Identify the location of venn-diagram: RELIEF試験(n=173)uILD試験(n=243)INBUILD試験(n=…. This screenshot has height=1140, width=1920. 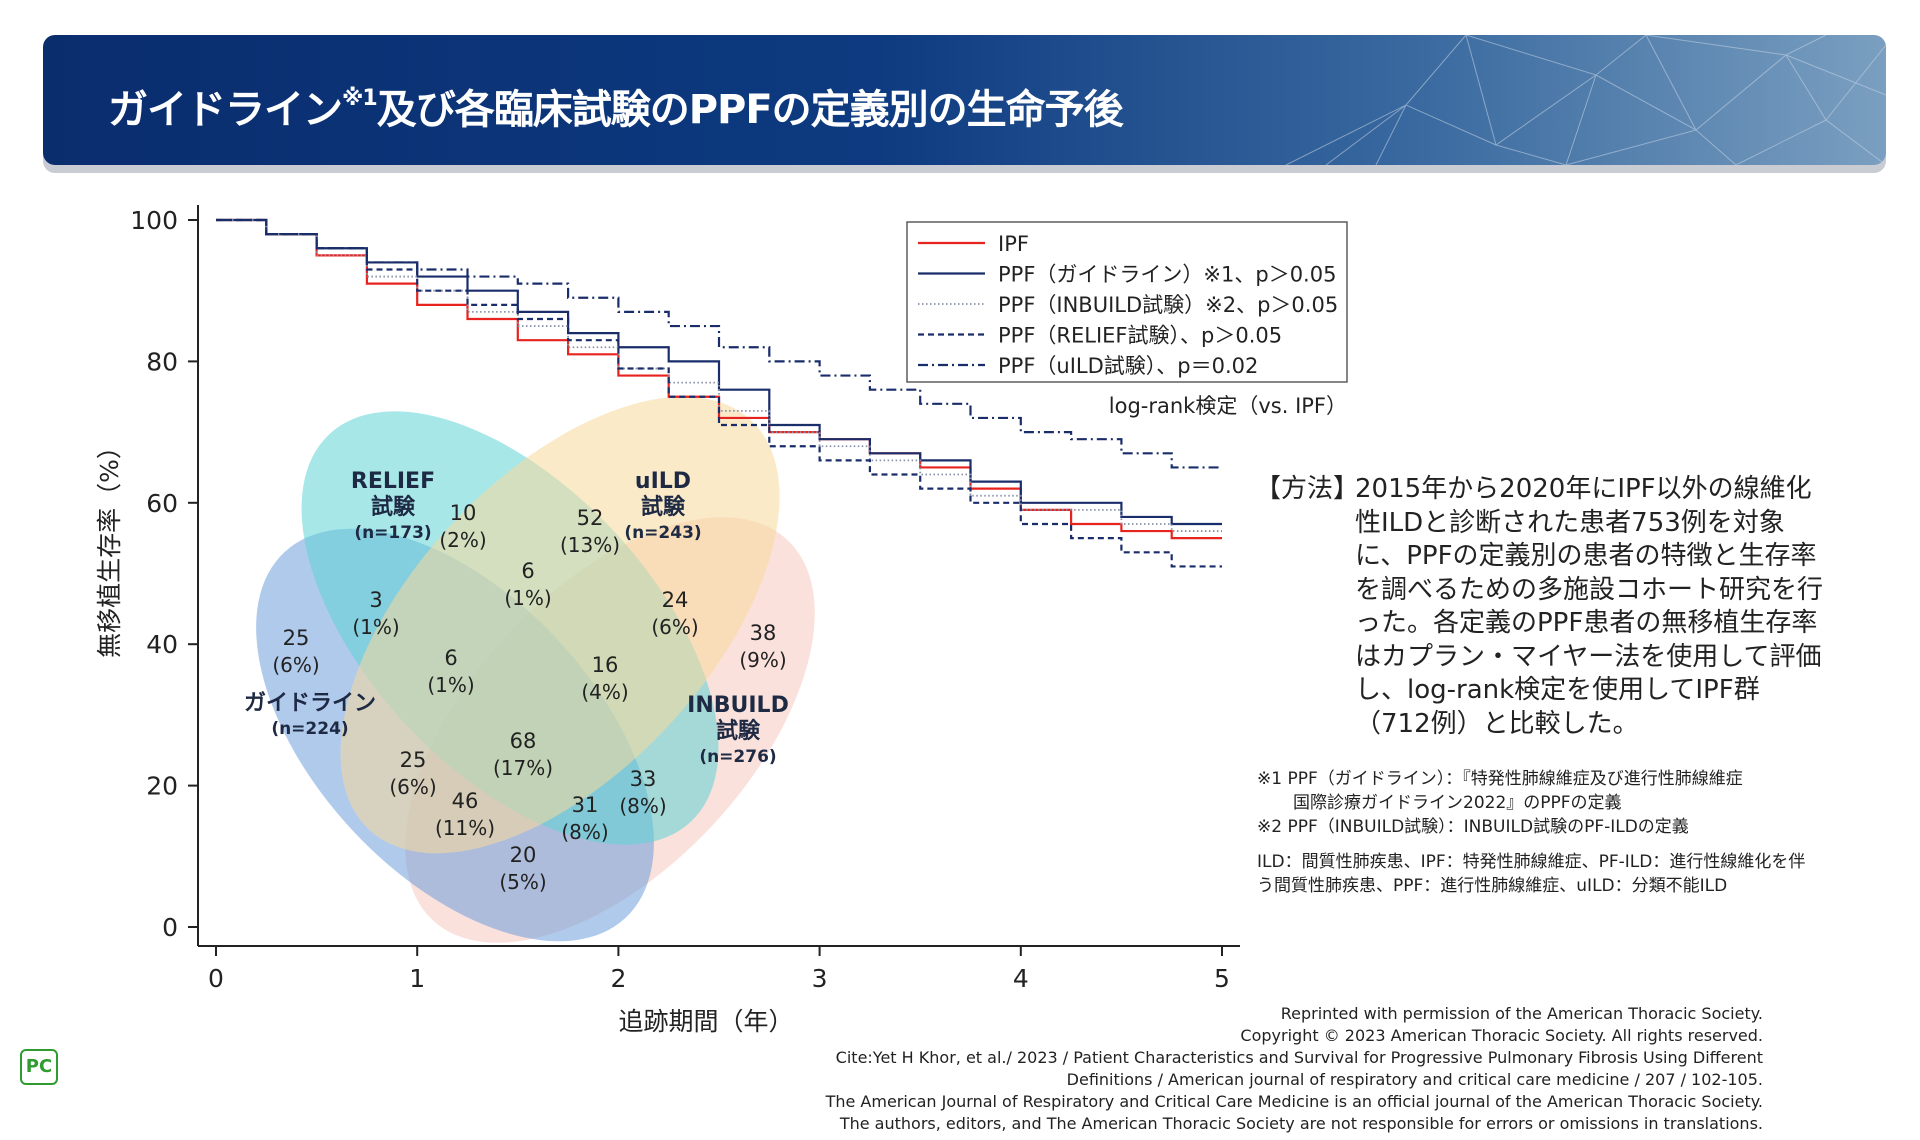
(529, 669).